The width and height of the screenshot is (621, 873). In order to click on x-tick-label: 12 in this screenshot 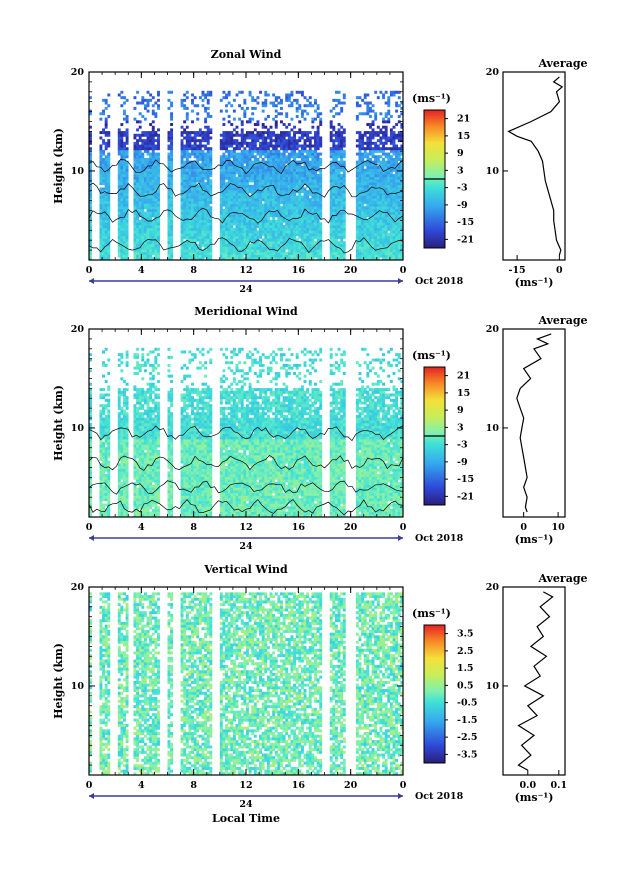, I will do `click(245, 270)`.